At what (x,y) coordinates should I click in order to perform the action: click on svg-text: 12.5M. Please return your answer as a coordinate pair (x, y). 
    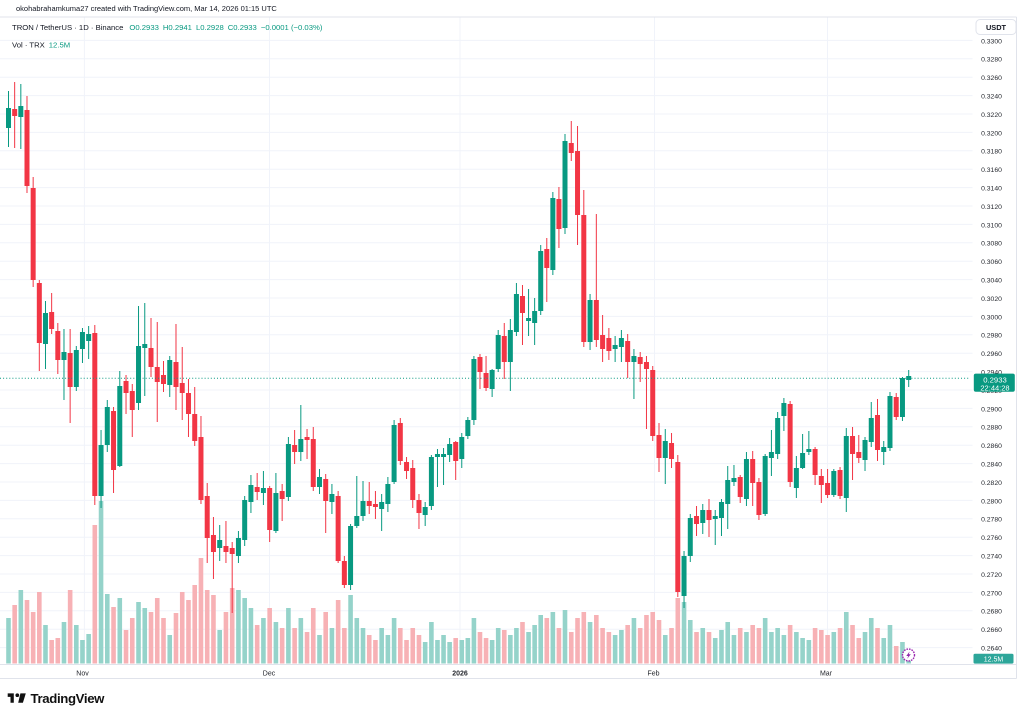
    Looking at the image, I should click on (994, 660).